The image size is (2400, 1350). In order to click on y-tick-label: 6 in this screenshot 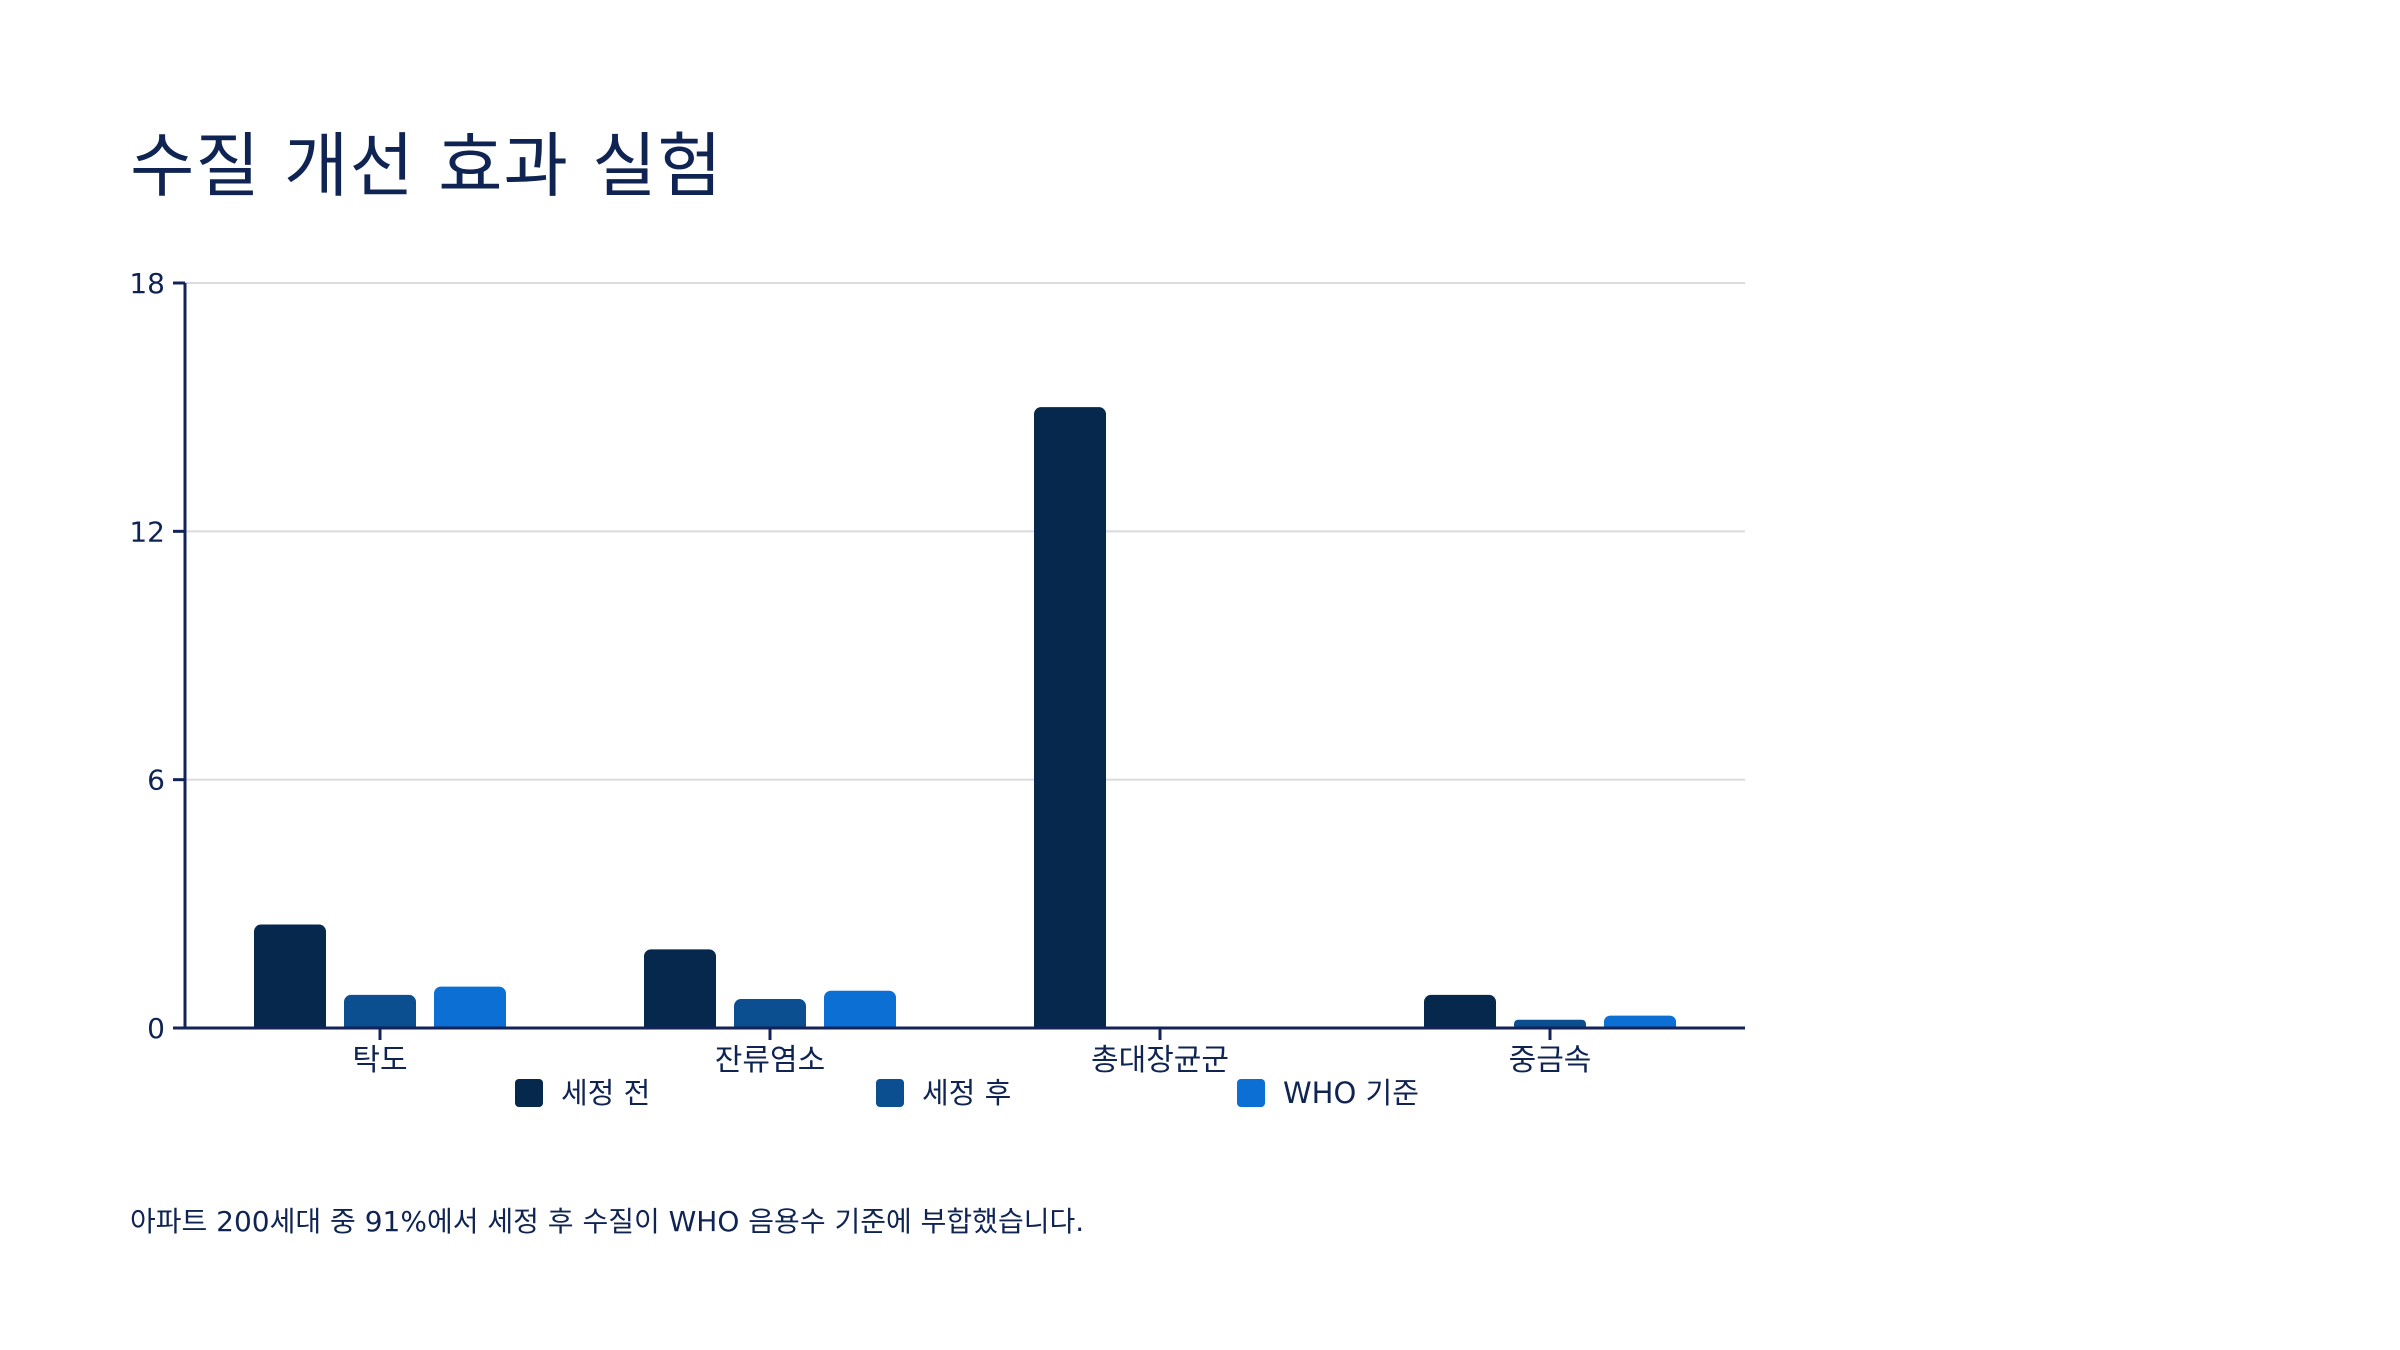, I will do `click(156, 780)`.